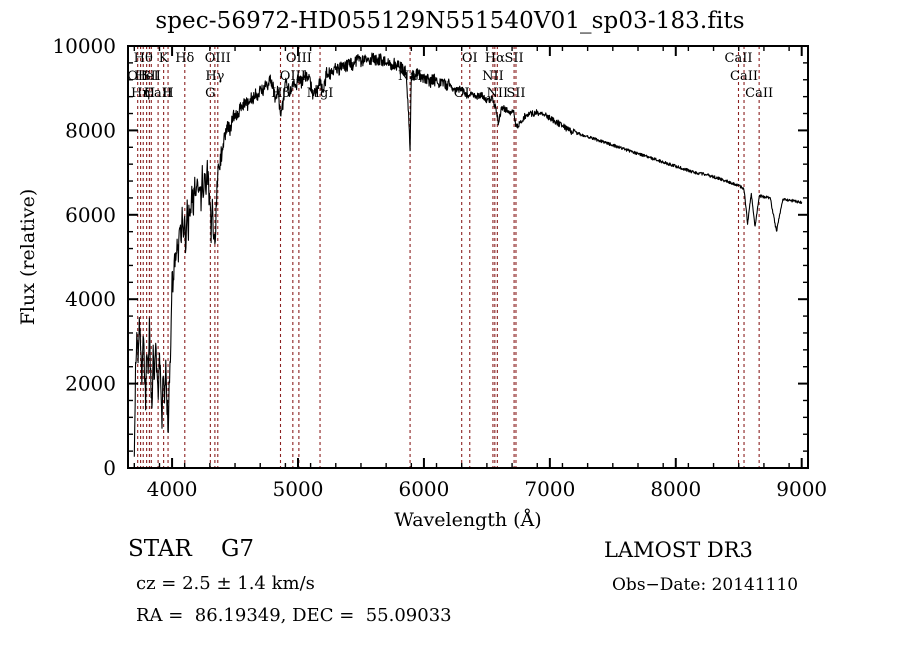 This screenshot has width=900, height=649. I want to click on y-tick-label: 6000, so click(90, 215).